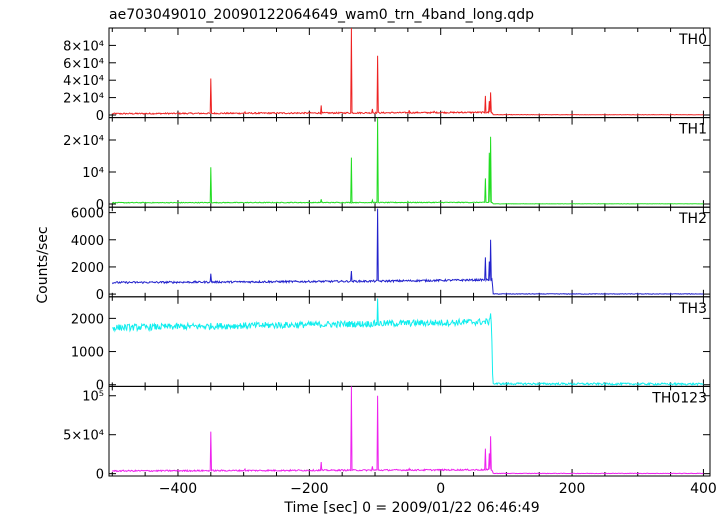 The width and height of the screenshot is (723, 516). What do you see at coordinates (93, 397) in the screenshot?
I see `y-tick-label: 10⁵` at bounding box center [93, 397].